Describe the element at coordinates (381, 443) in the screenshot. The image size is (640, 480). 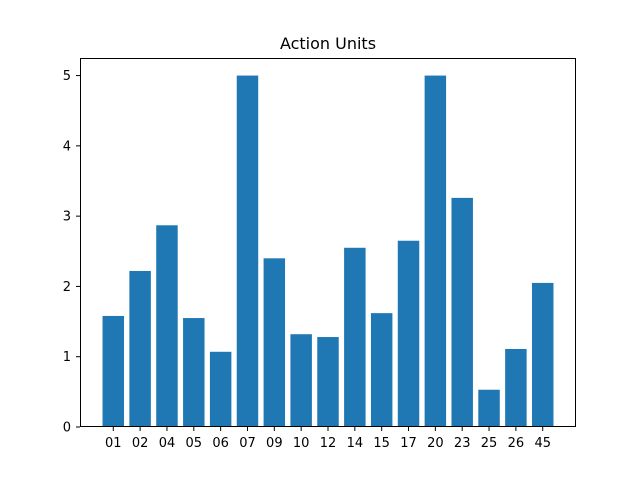
I see `x-tick-label: 15` at that location.